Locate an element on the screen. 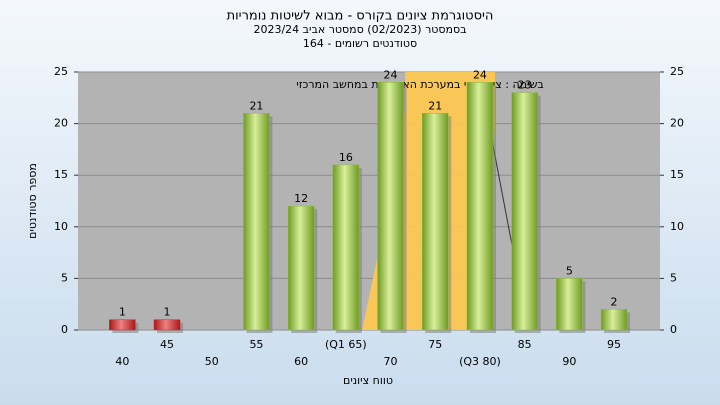  x-tick-label: 55 is located at coordinates (256, 344).